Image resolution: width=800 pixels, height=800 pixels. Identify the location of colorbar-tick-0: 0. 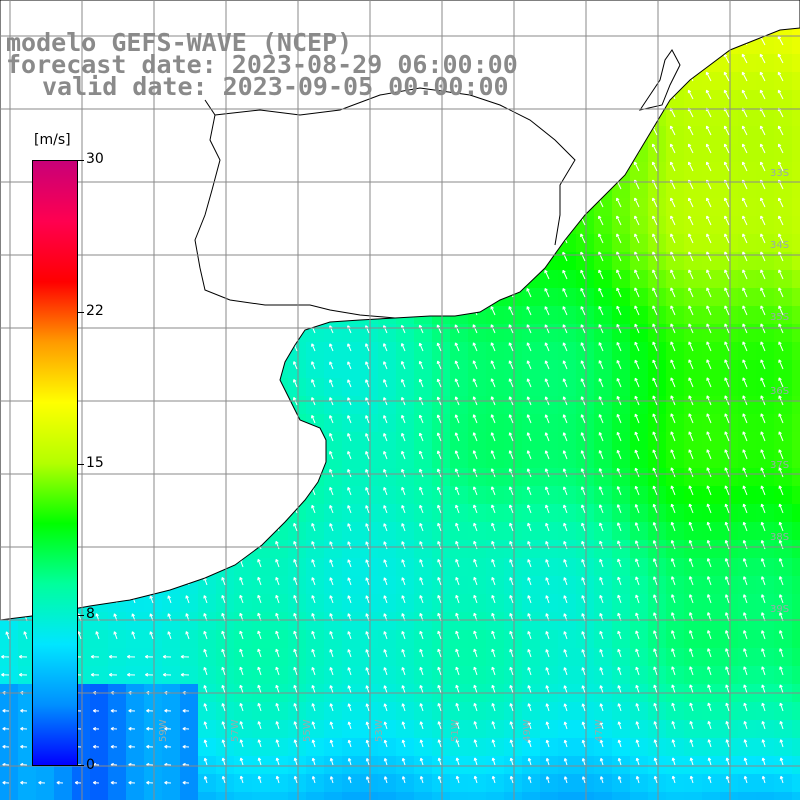
(90, 765).